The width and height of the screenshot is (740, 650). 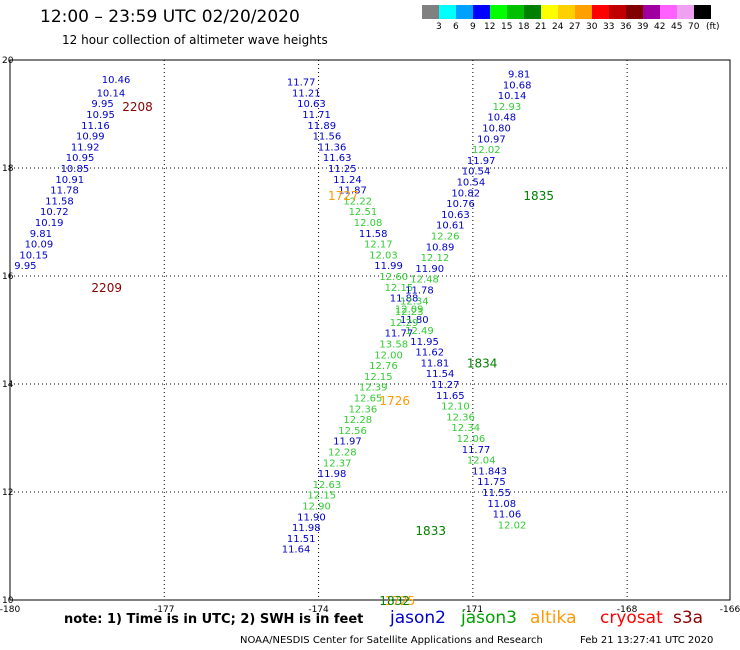 I want to click on wave-height-label: 10.09, so click(x=39, y=245).